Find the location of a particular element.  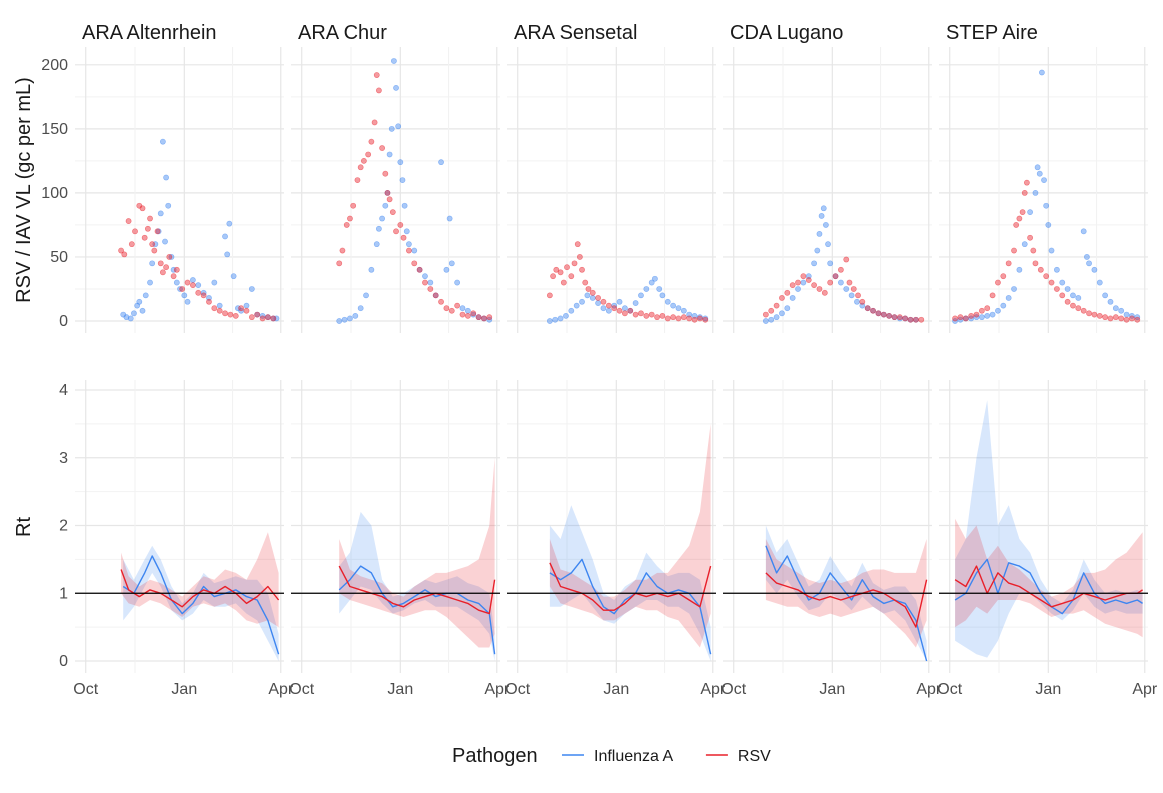

x-tick-label: Jan is located at coordinates (832, 689).